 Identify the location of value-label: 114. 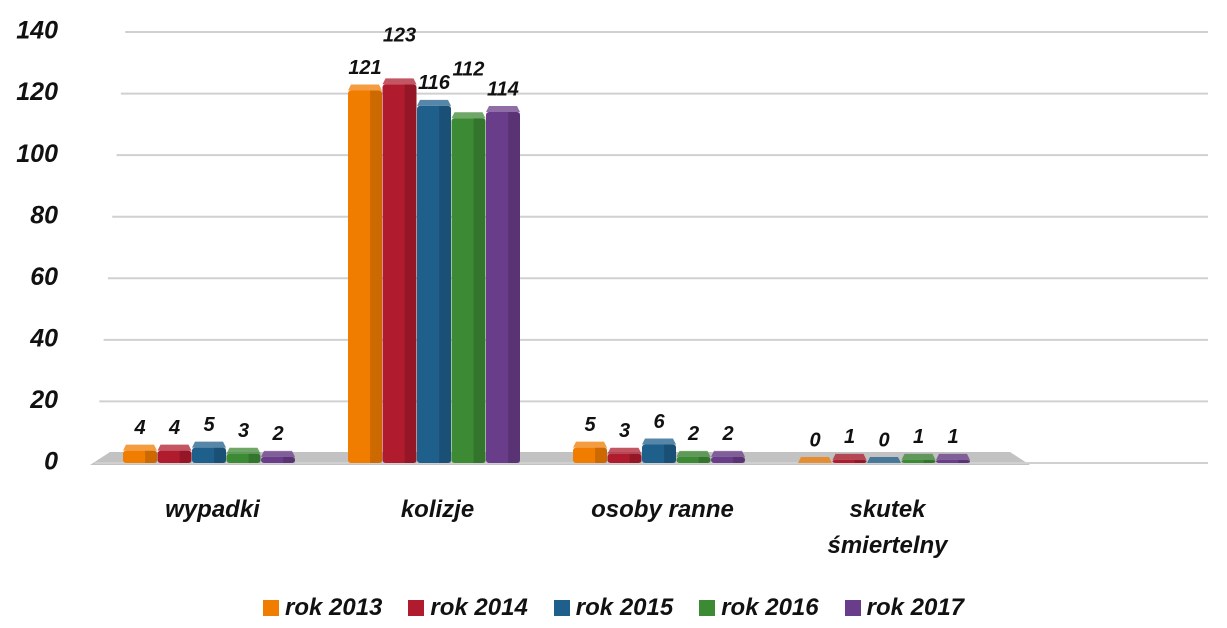
(503, 89).